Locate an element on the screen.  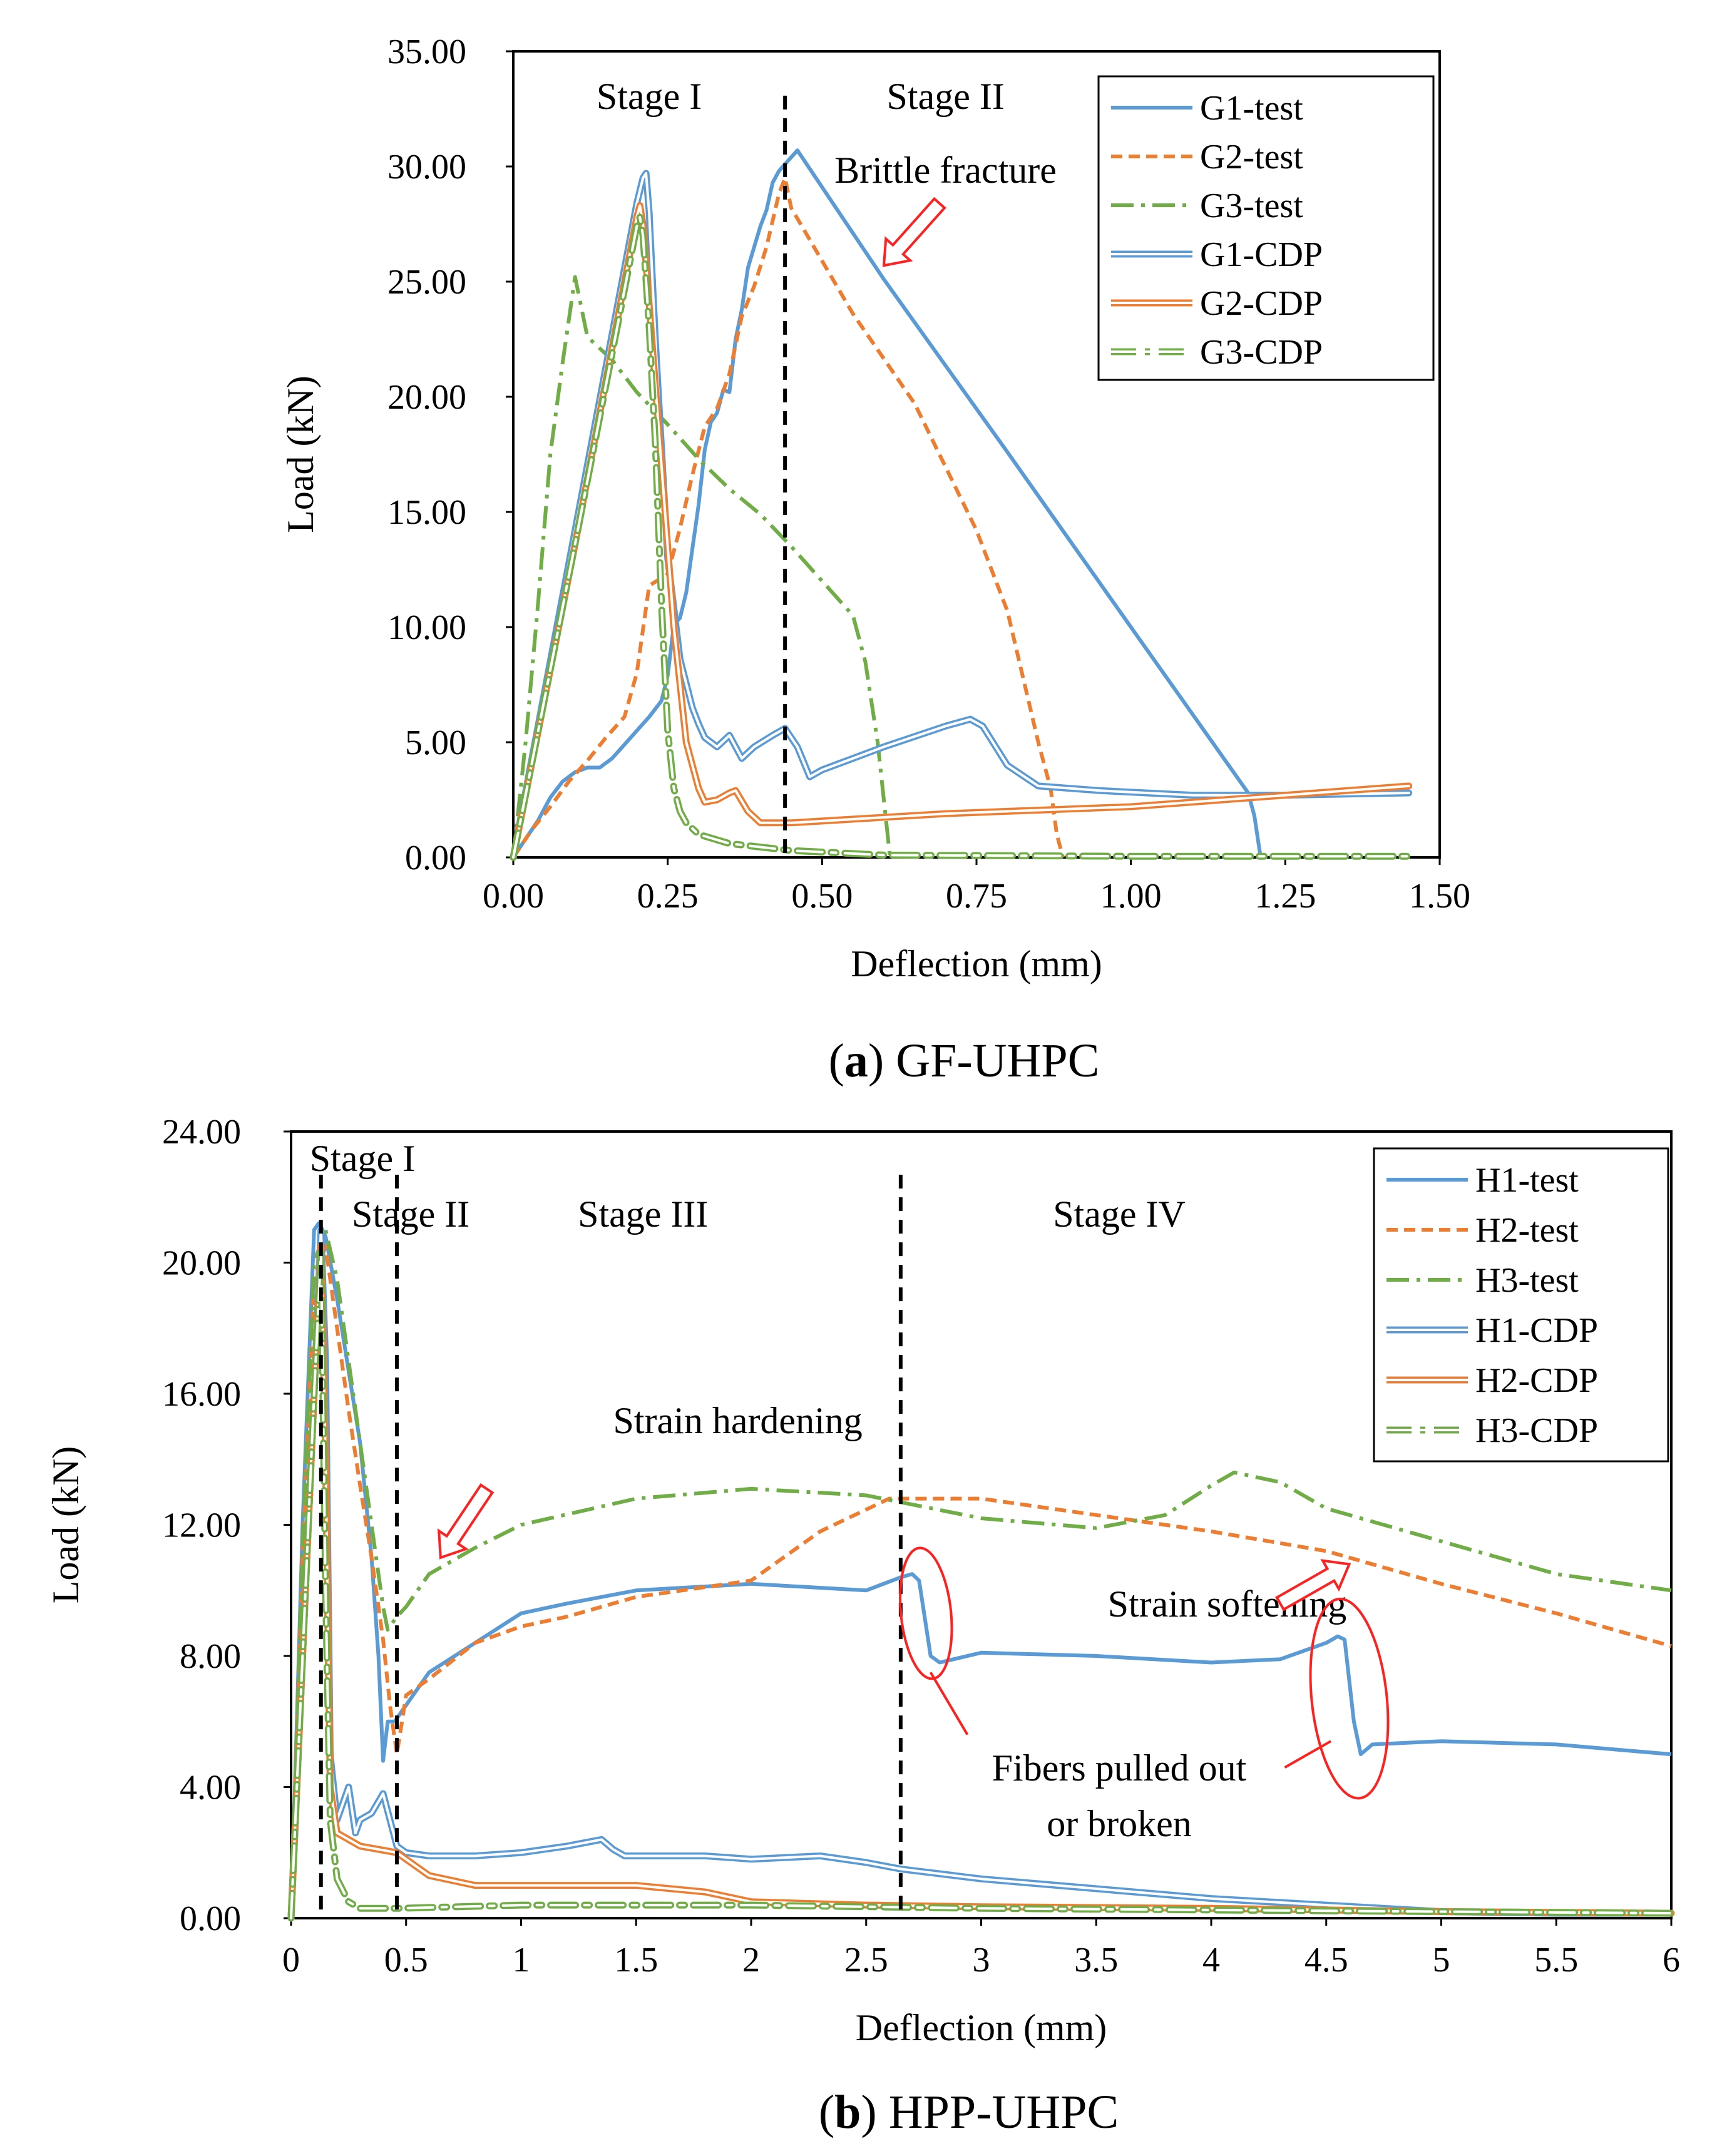
legend-label: G3-test is located at coordinates (1252, 205).